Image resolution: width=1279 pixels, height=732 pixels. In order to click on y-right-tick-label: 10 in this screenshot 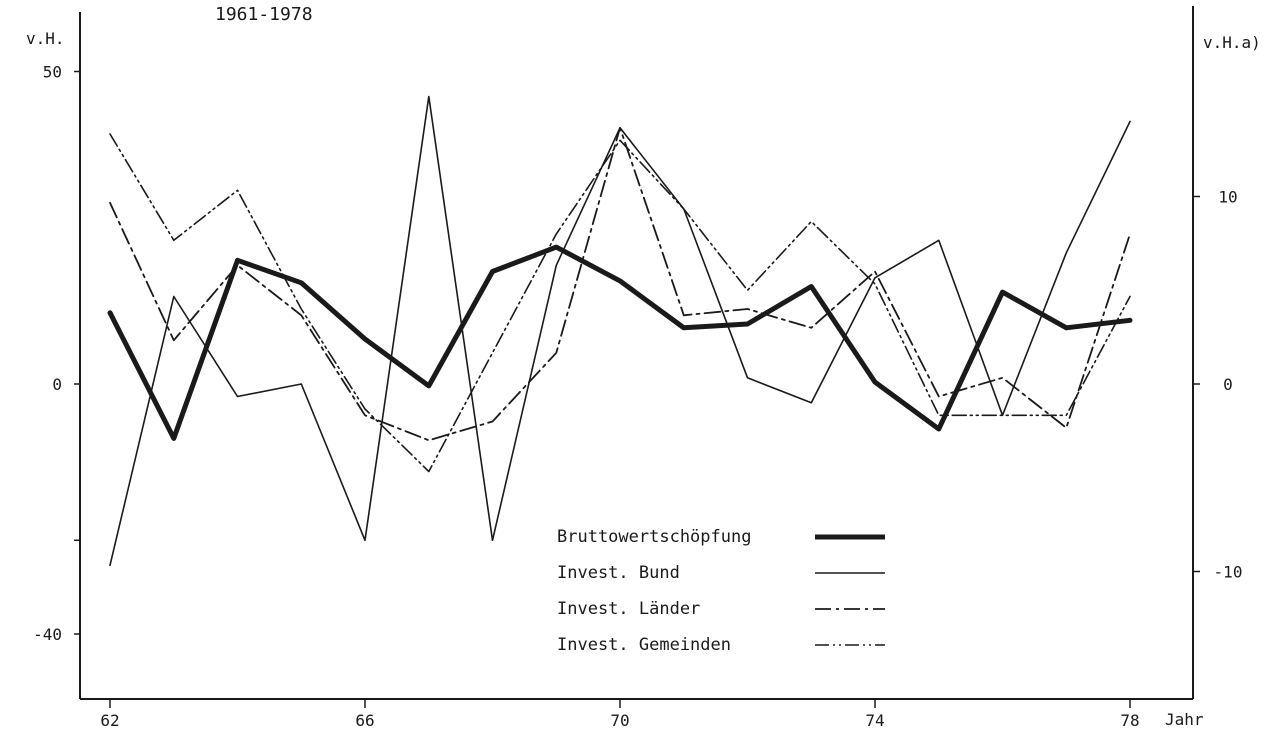, I will do `click(1227, 197)`.